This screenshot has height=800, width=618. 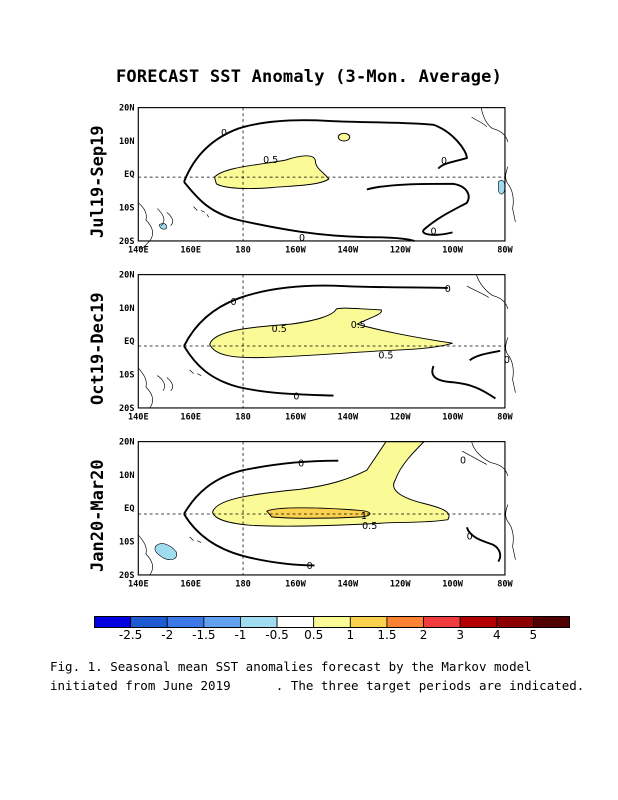 I want to click on colorbar-tick-label: -1.5, so click(x=204, y=635).